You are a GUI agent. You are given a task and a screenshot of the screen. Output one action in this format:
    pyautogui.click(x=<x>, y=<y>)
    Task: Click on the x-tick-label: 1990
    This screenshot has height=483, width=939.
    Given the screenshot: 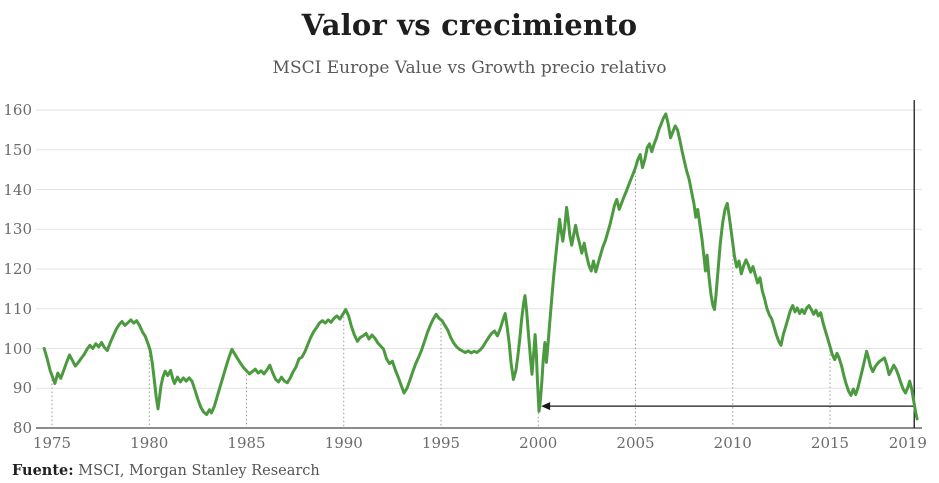 What is the action you would take?
    pyautogui.click(x=343, y=443)
    